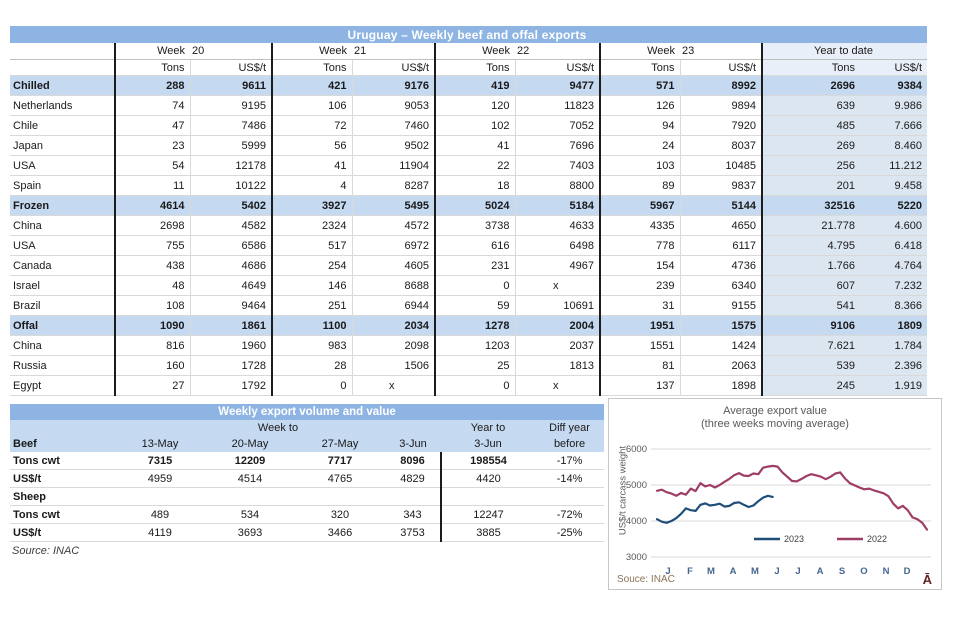 The height and width of the screenshot is (632, 957). Describe the element at coordinates (63, 125) in the screenshot. I see `row-label: Chile` at that location.